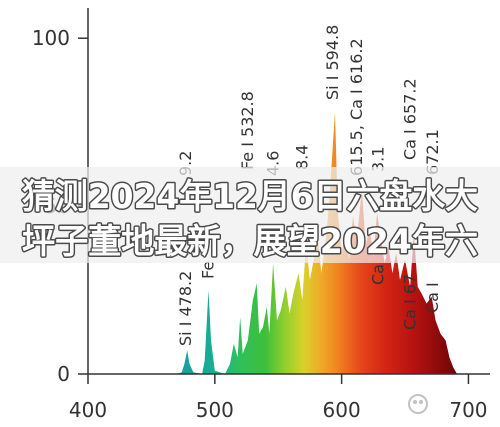 The image size is (500, 427). What do you see at coordinates (432, 297) in the screenshot?
I see `peak-label: Ca I` at bounding box center [432, 297].